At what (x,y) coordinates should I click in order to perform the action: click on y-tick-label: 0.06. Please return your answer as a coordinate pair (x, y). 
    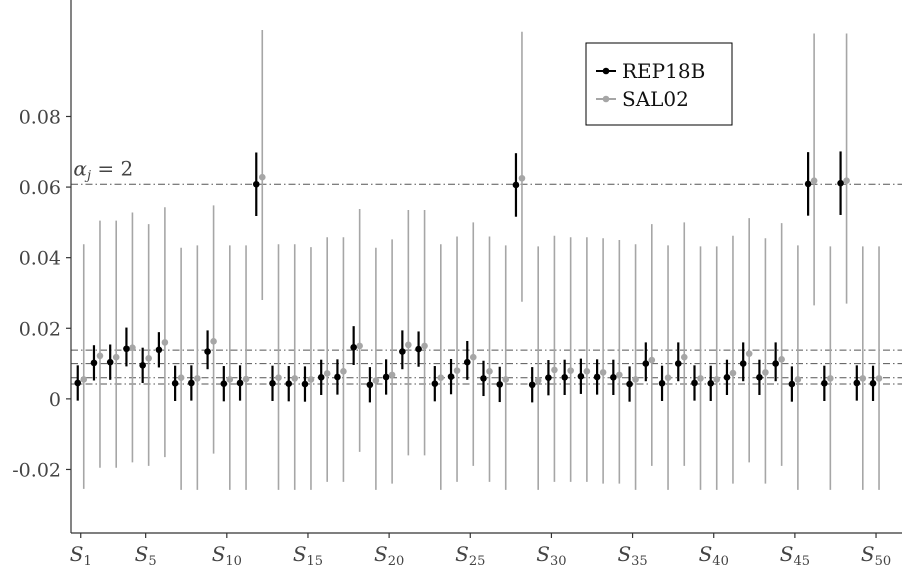
    Looking at the image, I should click on (40, 188).